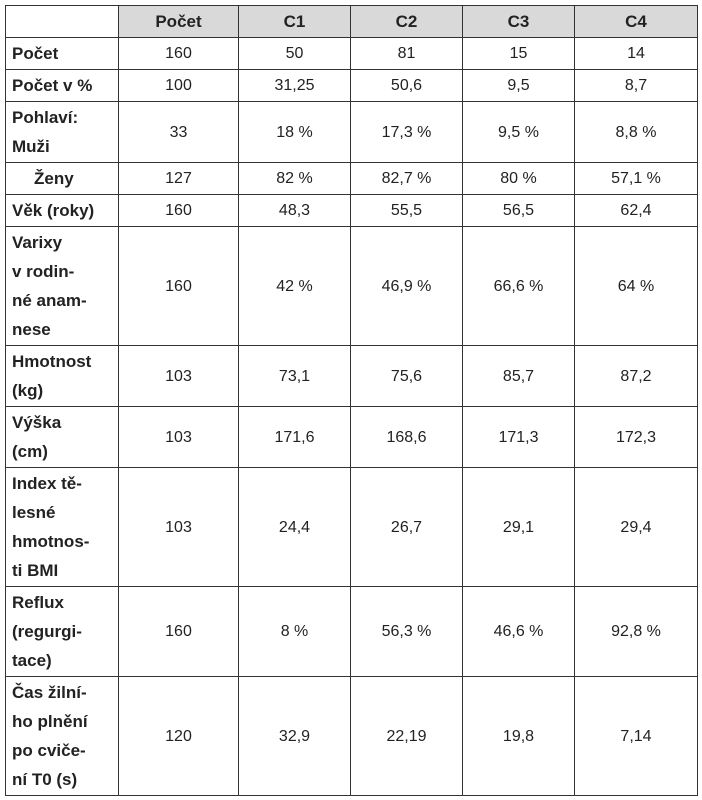 This screenshot has height=800, width=702. What do you see at coordinates (178, 85) in the screenshot?
I see `cell: 100` at bounding box center [178, 85].